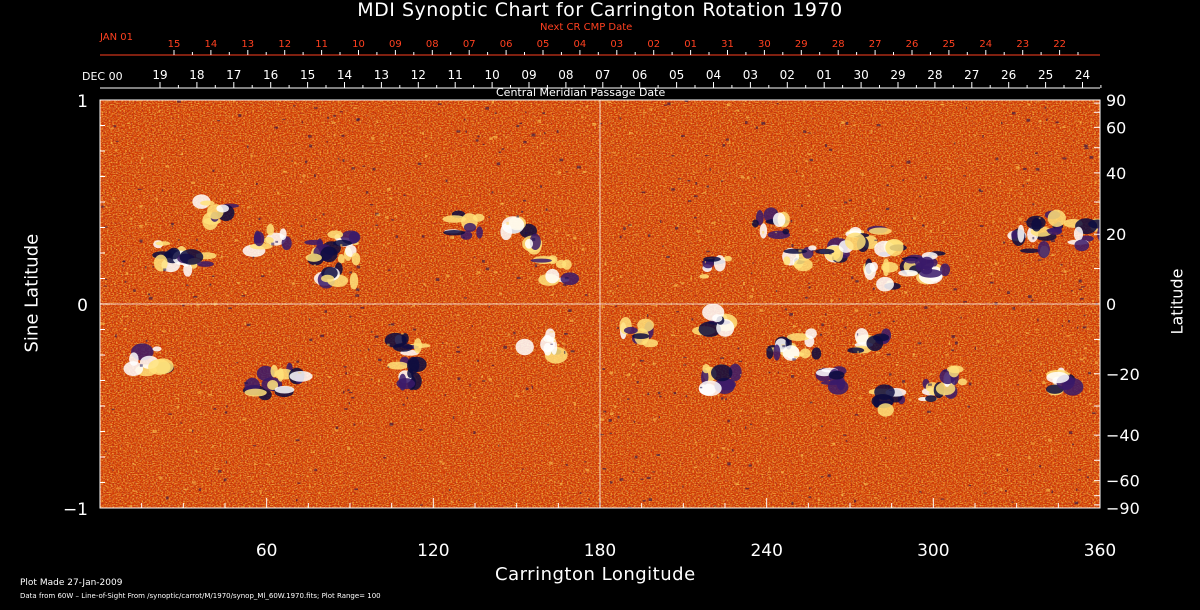 Image resolution: width=1200 pixels, height=610 pixels. What do you see at coordinates (750, 75) in the screenshot?
I see `cmp-date-label: 03` at bounding box center [750, 75].